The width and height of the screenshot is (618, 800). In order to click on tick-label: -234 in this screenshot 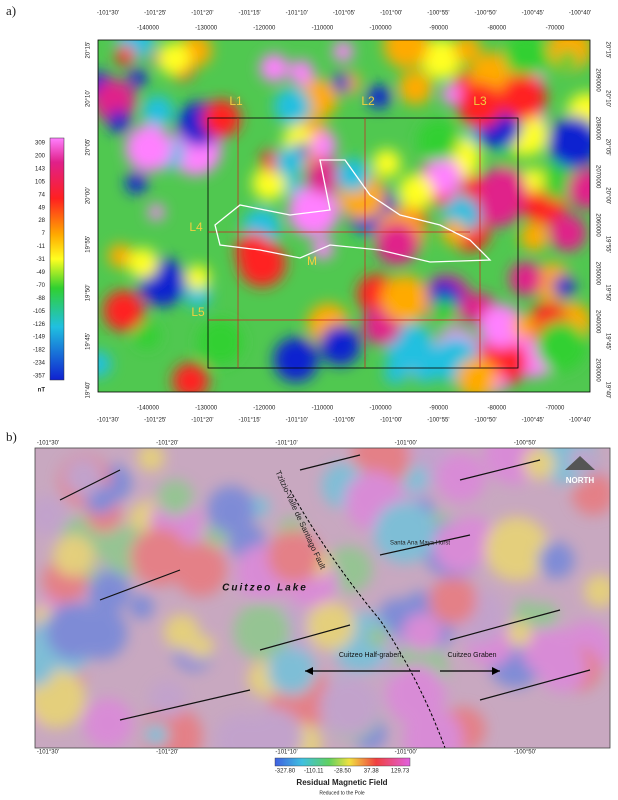, I will do `click(39, 364)`.